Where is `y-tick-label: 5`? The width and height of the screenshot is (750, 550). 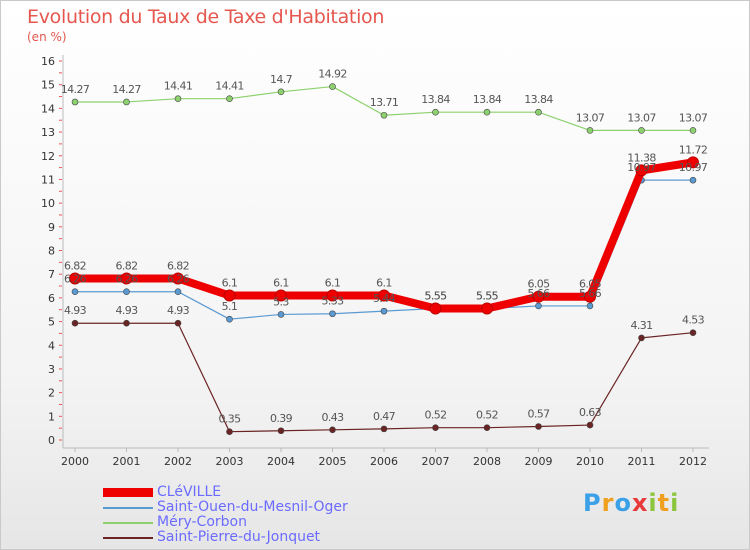 y-tick-label: 5 is located at coordinates (51, 322).